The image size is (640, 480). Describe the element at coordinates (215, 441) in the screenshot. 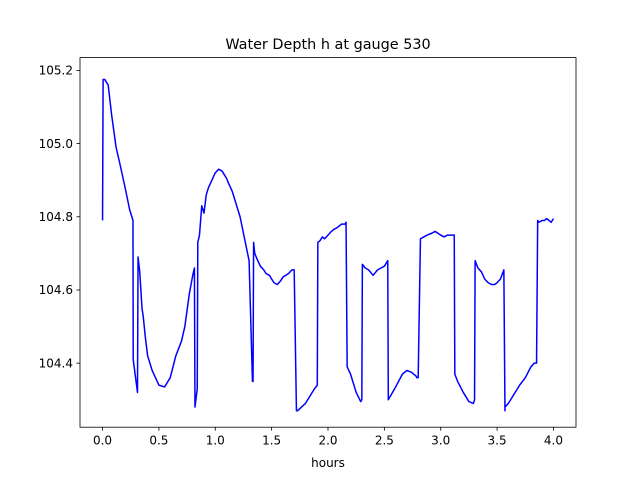

I see `x-tick-label: 1.0` at that location.